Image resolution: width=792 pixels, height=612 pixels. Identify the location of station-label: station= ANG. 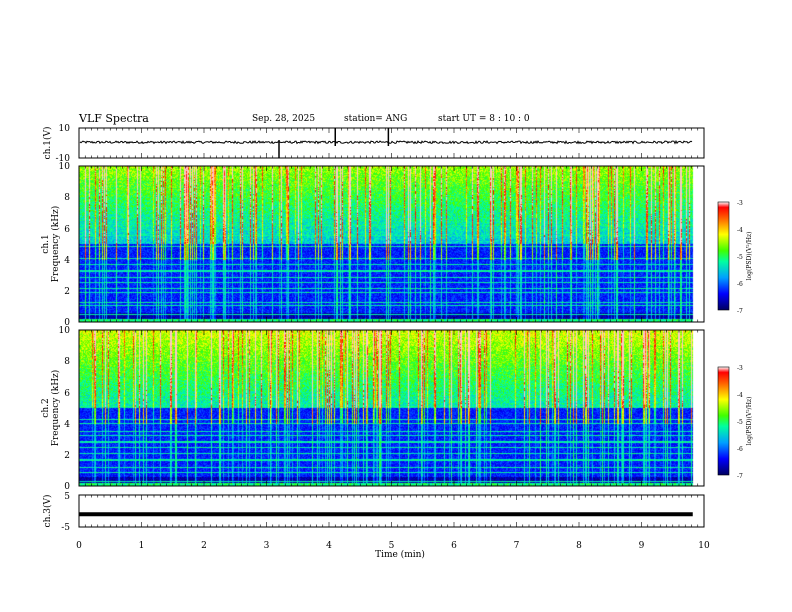
(376, 119).